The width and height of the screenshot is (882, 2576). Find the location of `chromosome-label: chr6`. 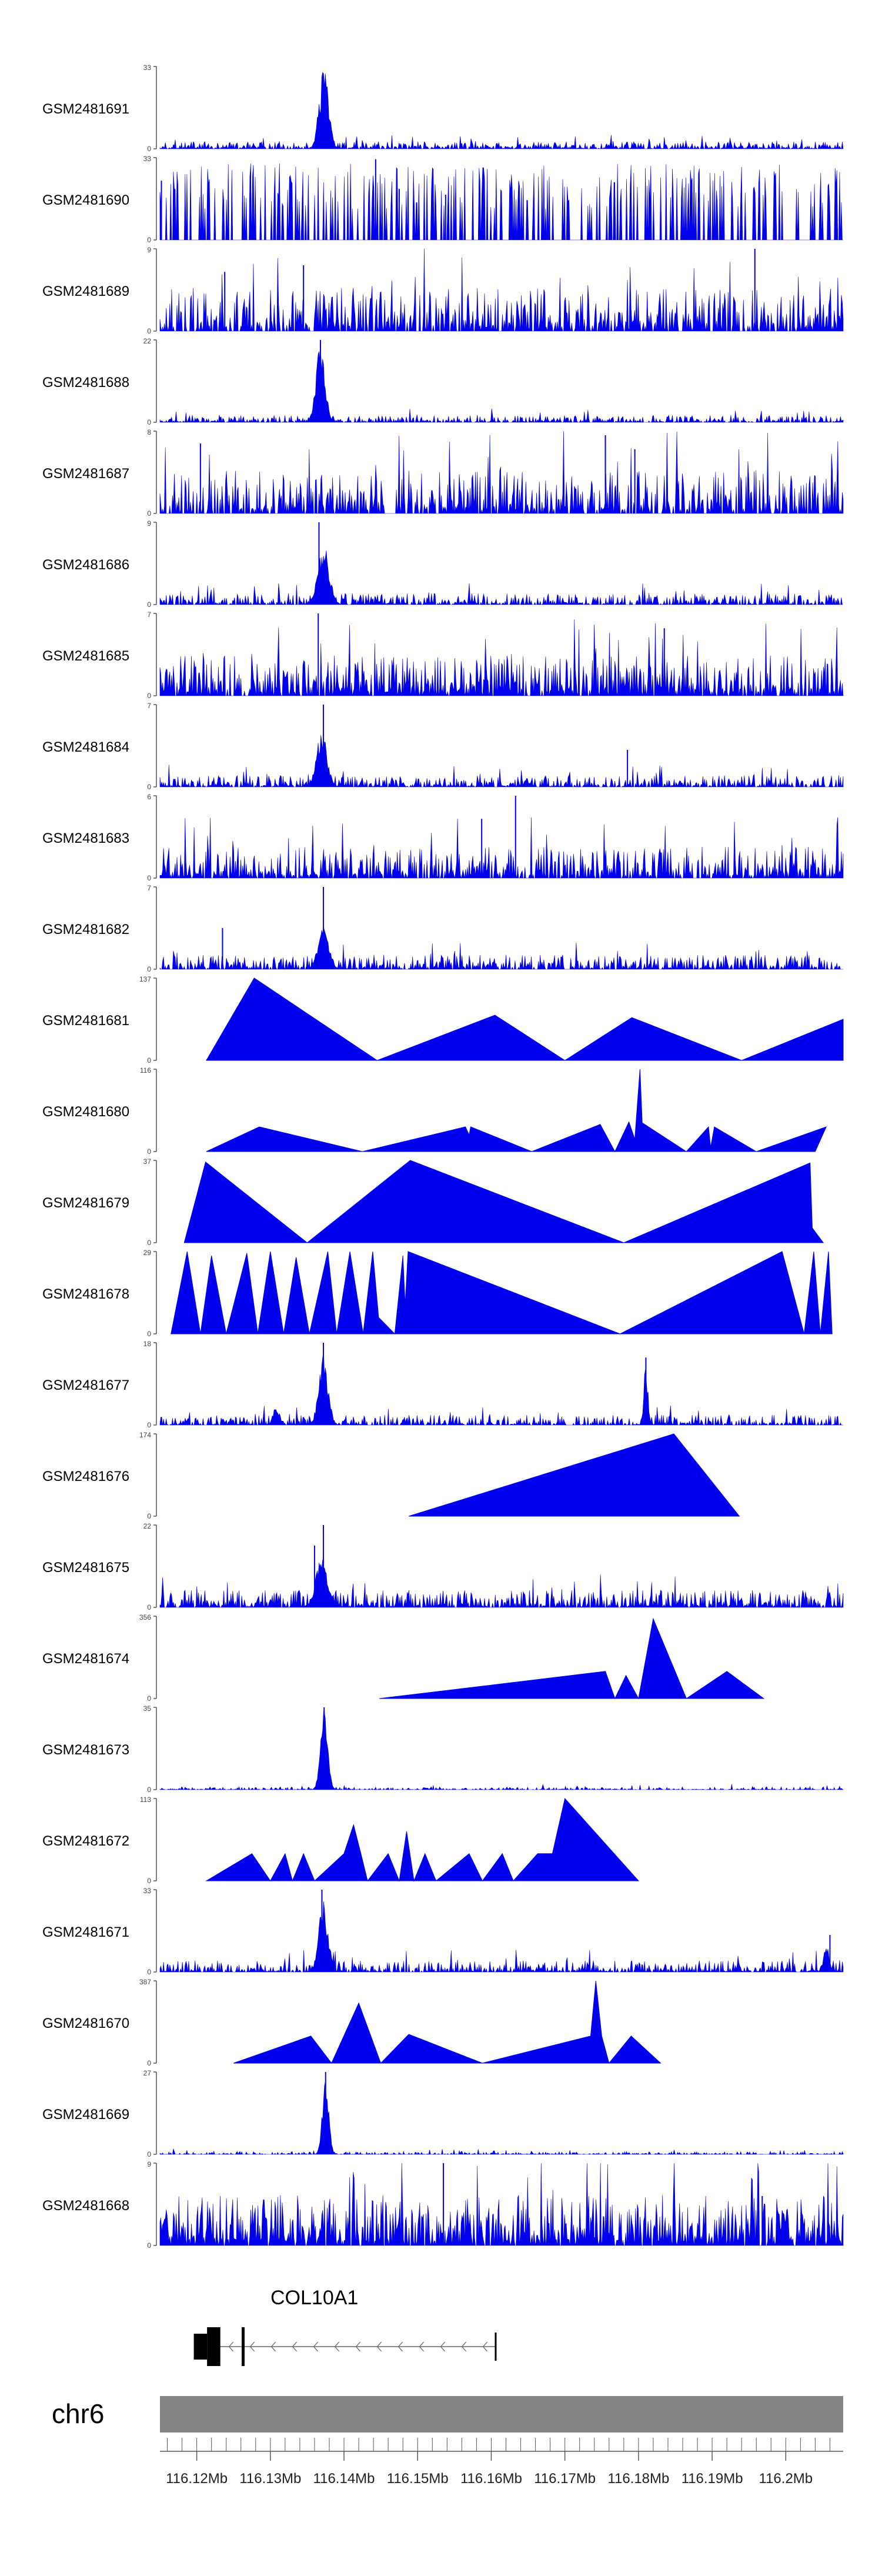

chromosome-label: chr6 is located at coordinates (78, 2413).